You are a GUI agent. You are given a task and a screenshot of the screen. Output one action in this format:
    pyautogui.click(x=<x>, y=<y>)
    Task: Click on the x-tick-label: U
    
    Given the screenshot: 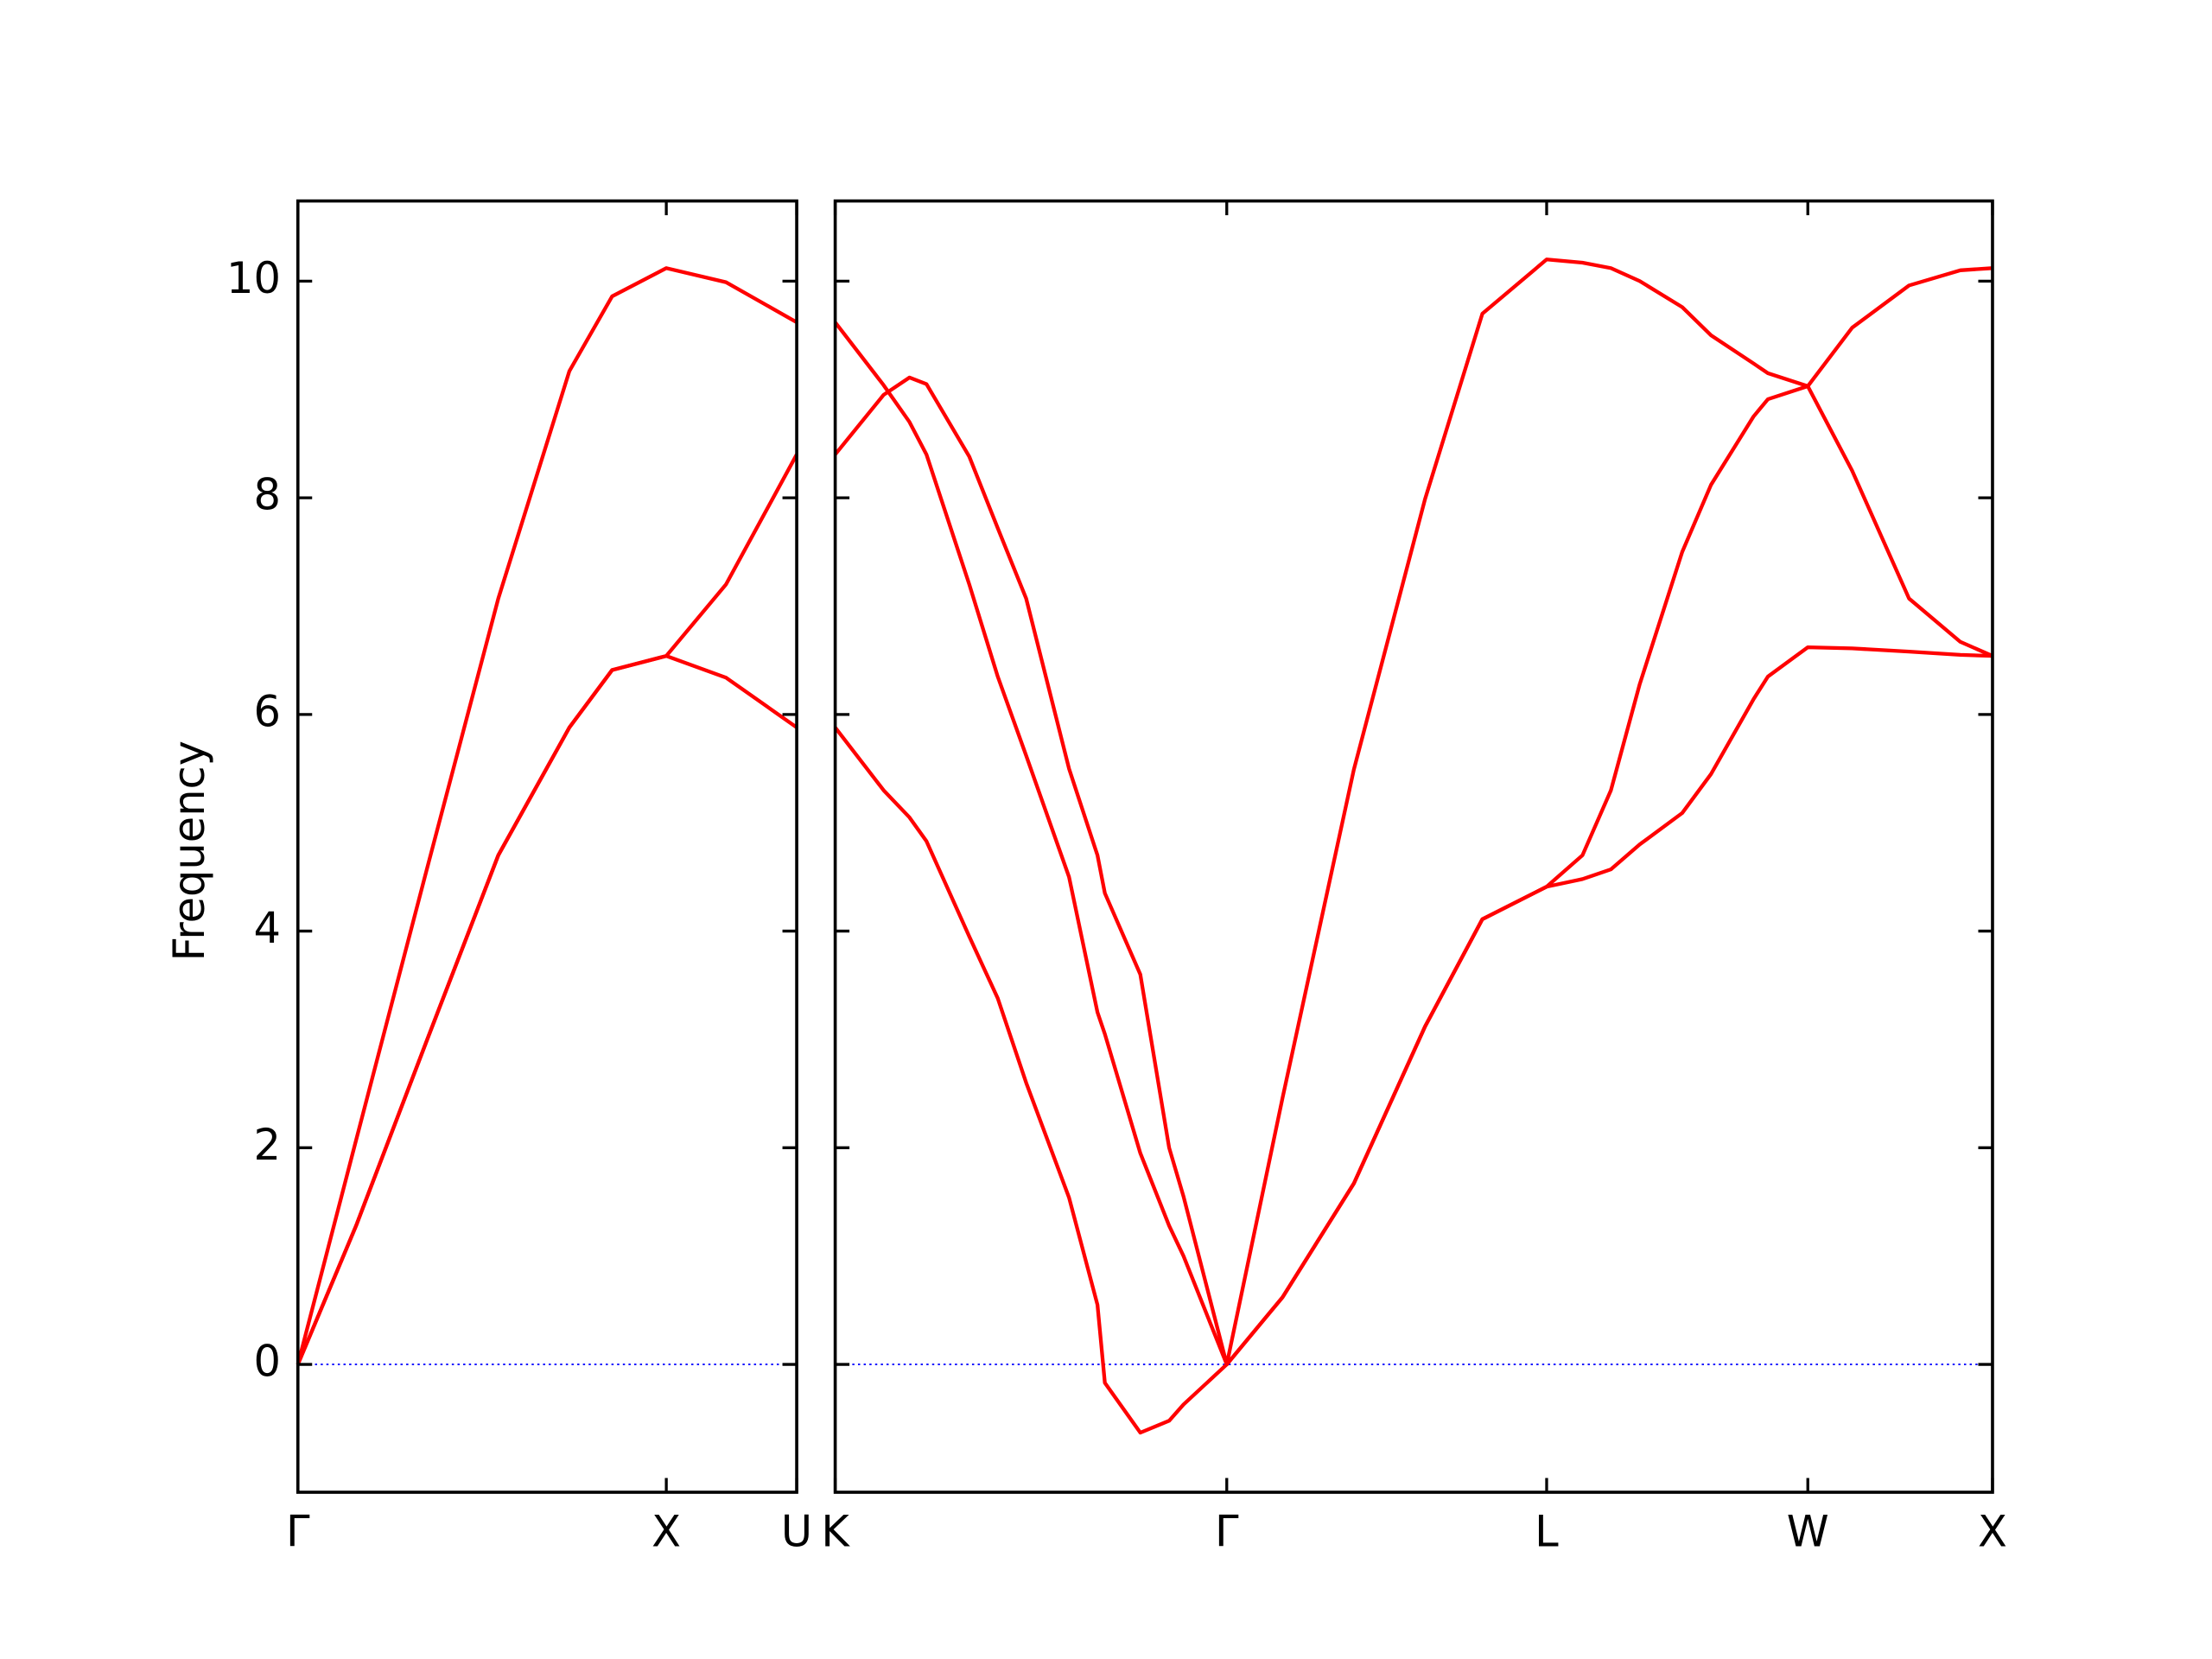 What is the action you would take?
    pyautogui.click(x=796, y=1532)
    